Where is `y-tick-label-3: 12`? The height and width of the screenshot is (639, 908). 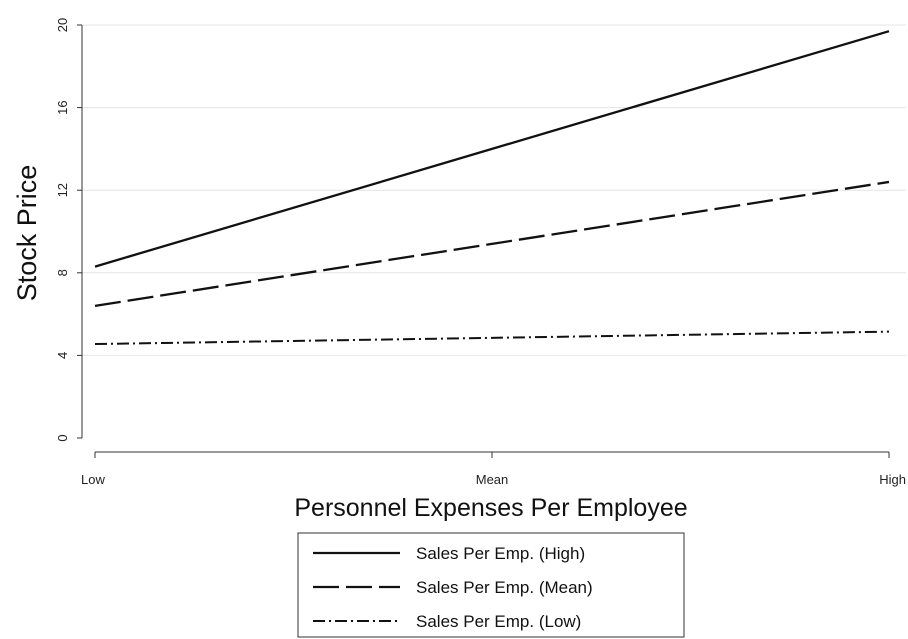 y-tick-label-3: 12 is located at coordinates (62, 190).